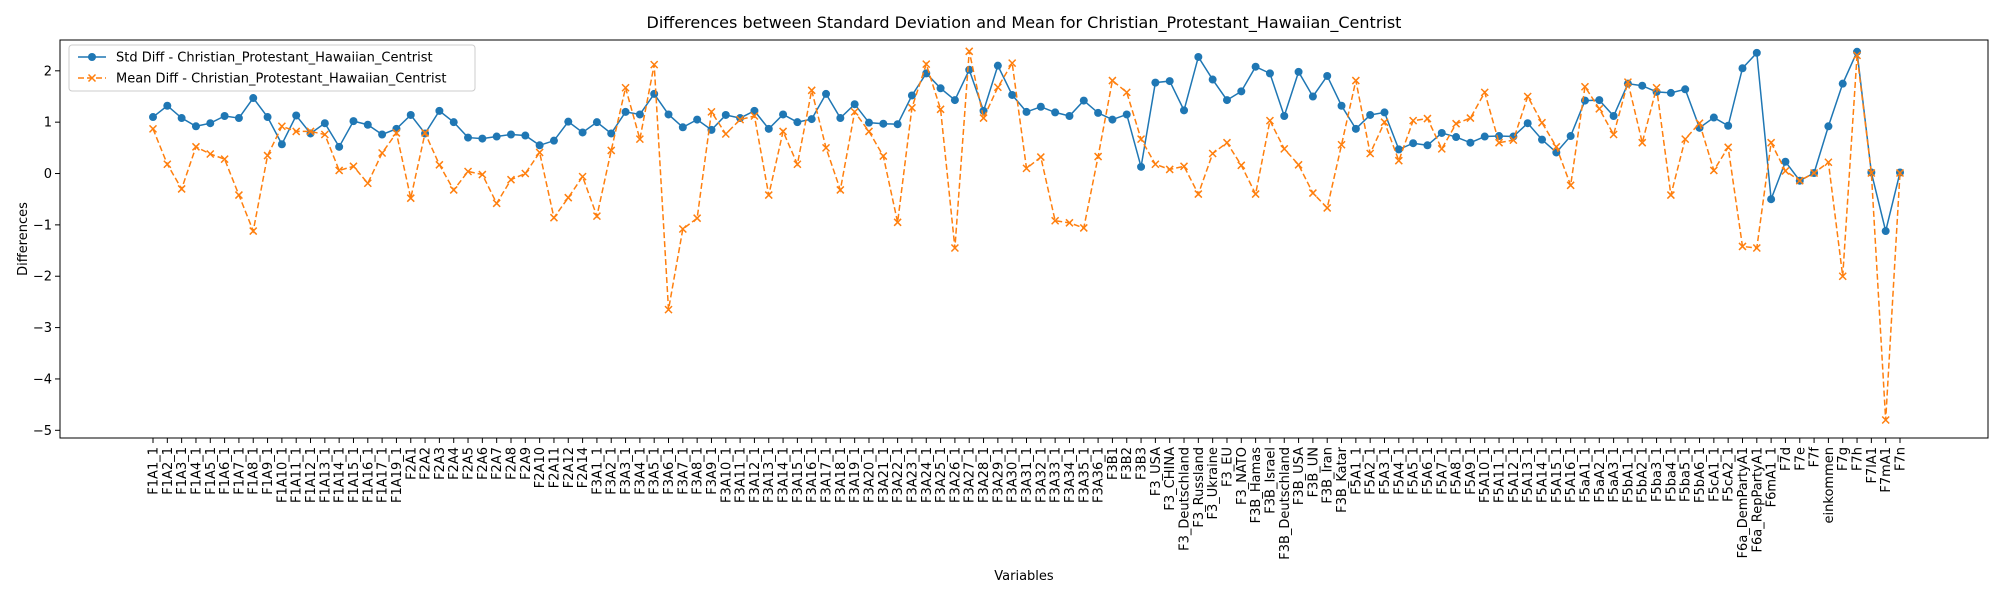  Describe the element at coordinates (1657, 474) in the screenshot. I see `x-tick-label: F5ba3_1` at that location.